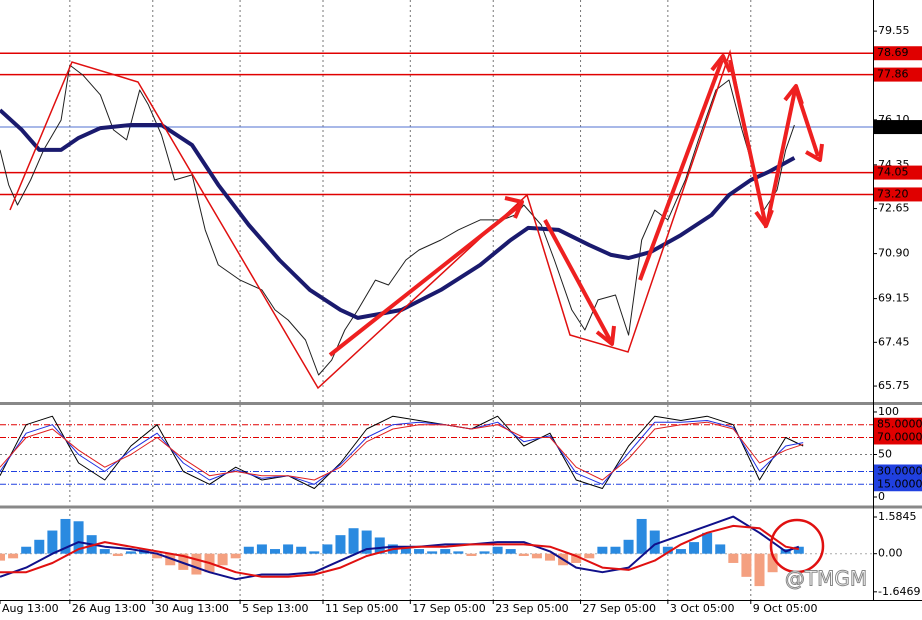  Describe the element at coordinates (893, 74) in the screenshot. I see `level-label: 77.86` at that location.